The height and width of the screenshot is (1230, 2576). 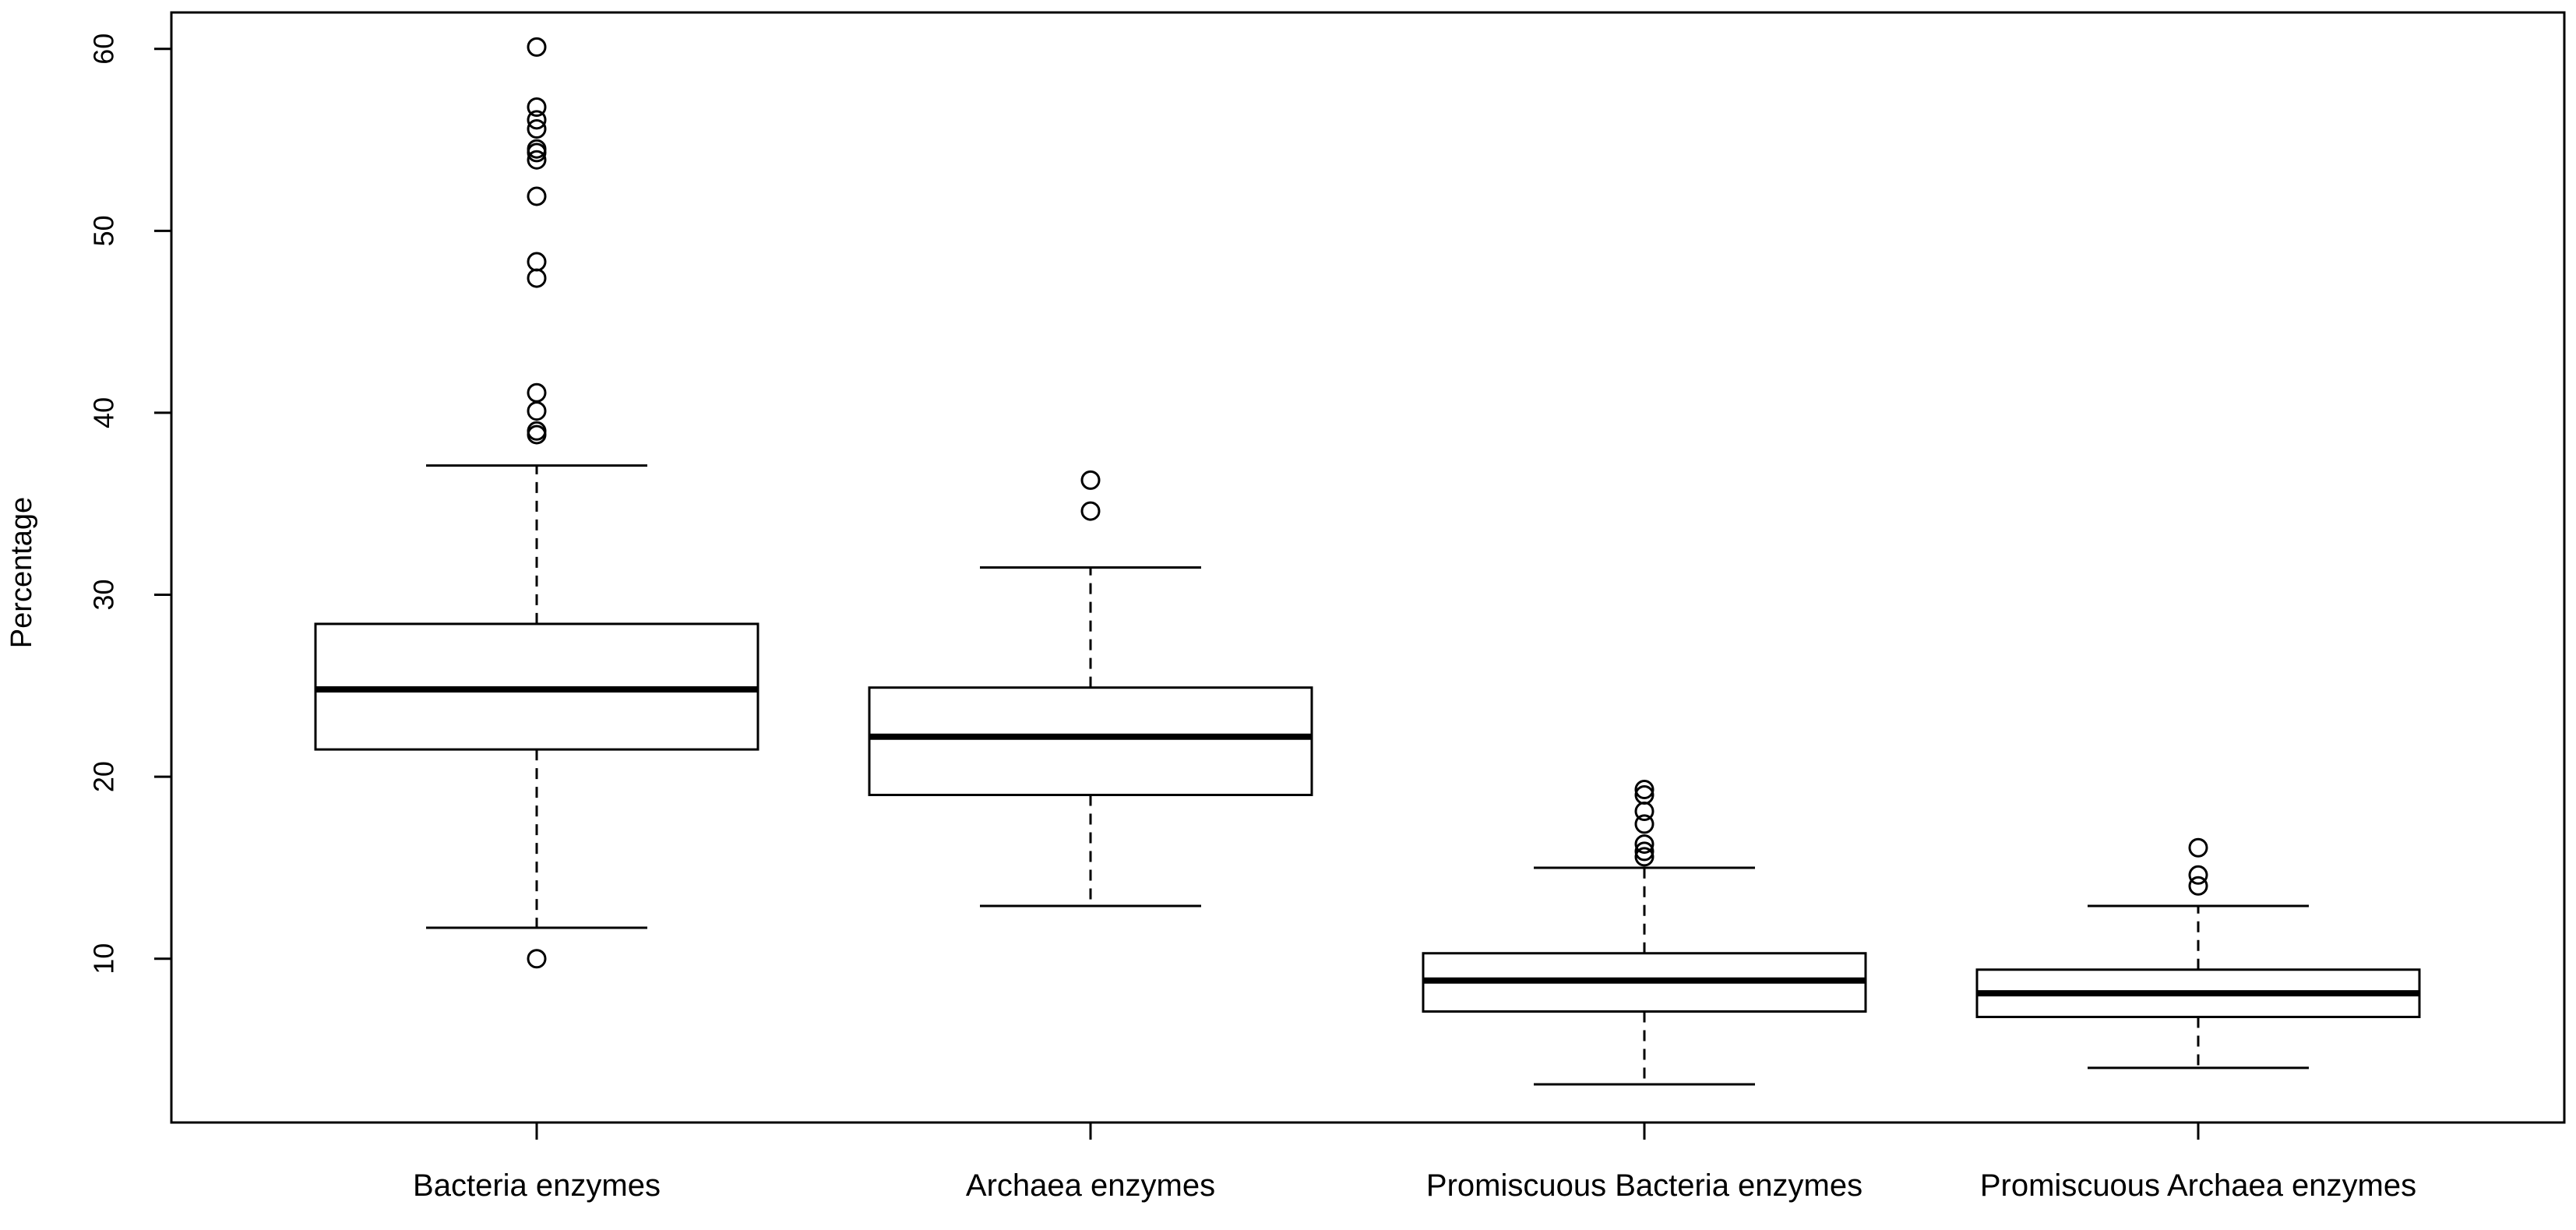 What do you see at coordinates (537, 1185) in the screenshot?
I see `x-tick-label: Bacteria enzymes` at bounding box center [537, 1185].